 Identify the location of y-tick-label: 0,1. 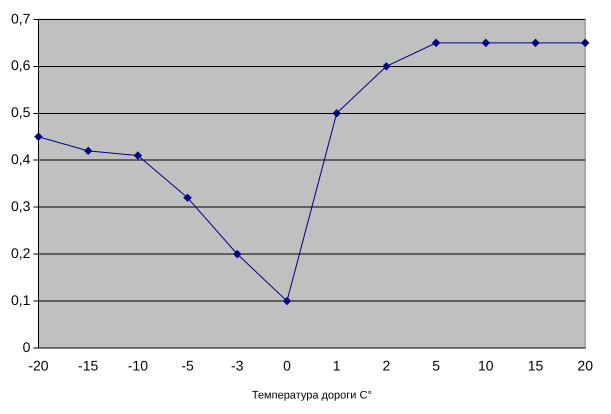
(20, 300).